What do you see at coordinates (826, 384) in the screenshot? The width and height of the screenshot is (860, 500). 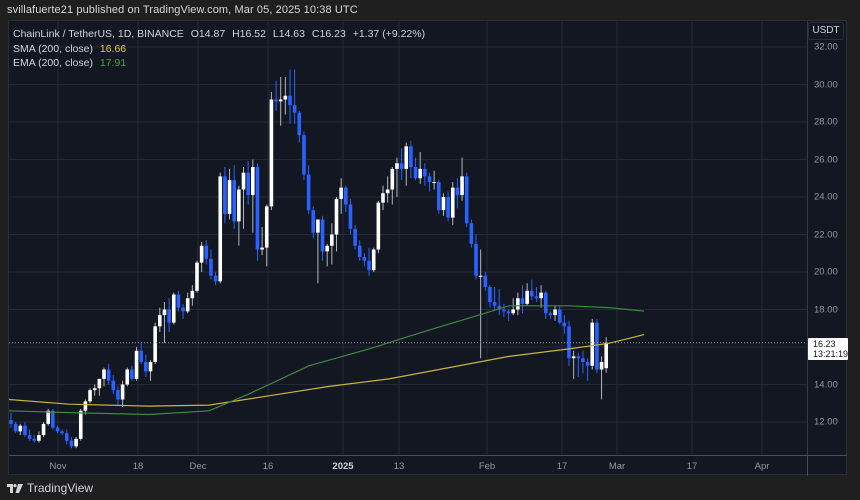 I see `price-tick: 14.00` at bounding box center [826, 384].